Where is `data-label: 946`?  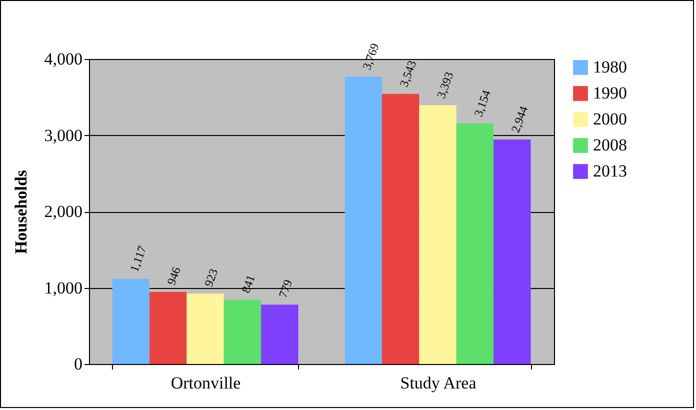 data-label: 946 is located at coordinates (174, 276).